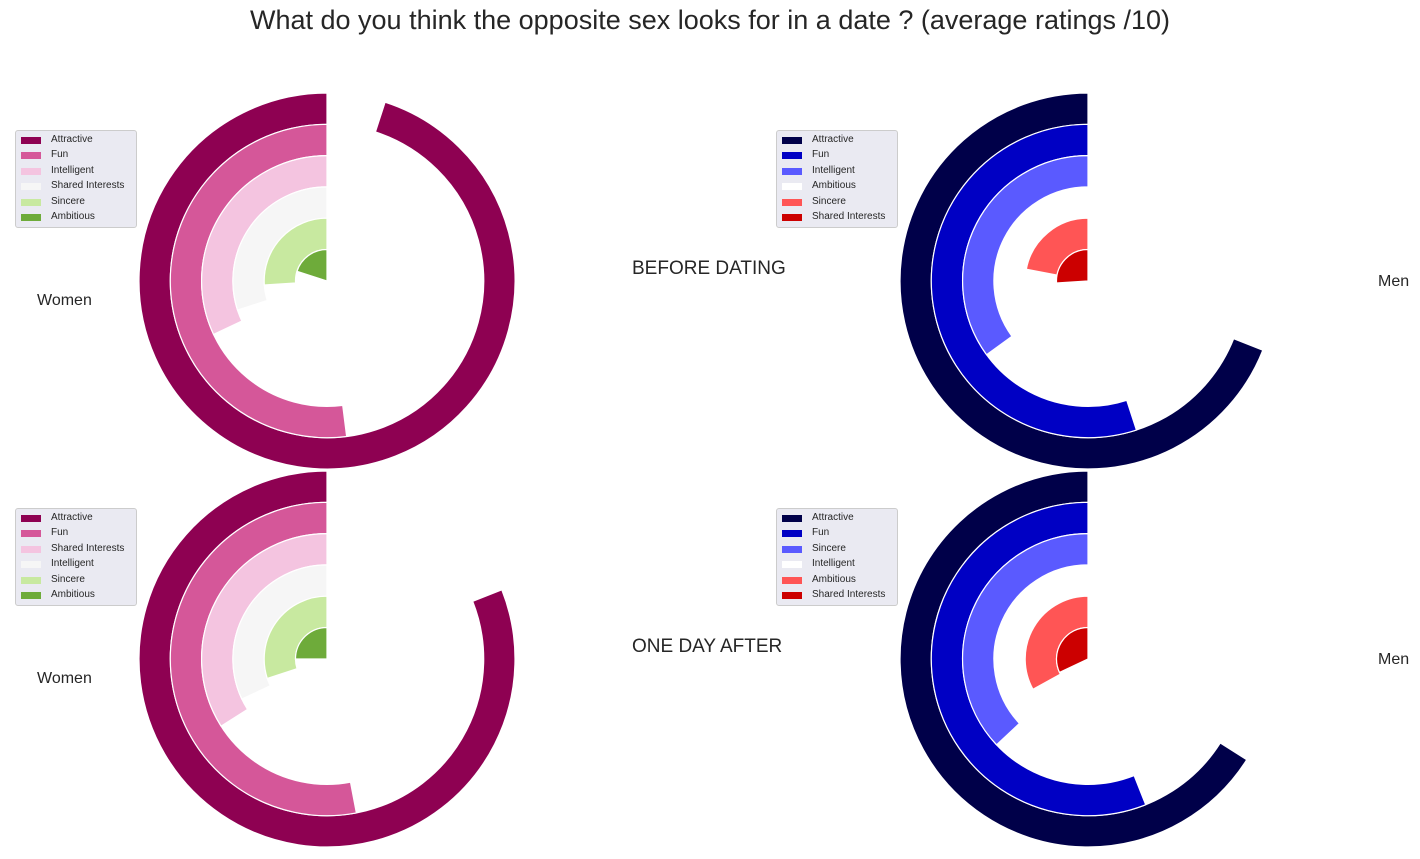  What do you see at coordinates (64, 300) in the screenshot?
I see `side-label-women-before: Women` at bounding box center [64, 300].